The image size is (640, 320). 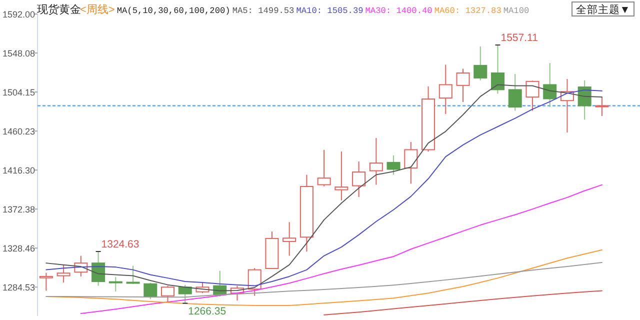 I want to click on annotation: MA(5,10,30,60,100,200), so click(x=173, y=11).